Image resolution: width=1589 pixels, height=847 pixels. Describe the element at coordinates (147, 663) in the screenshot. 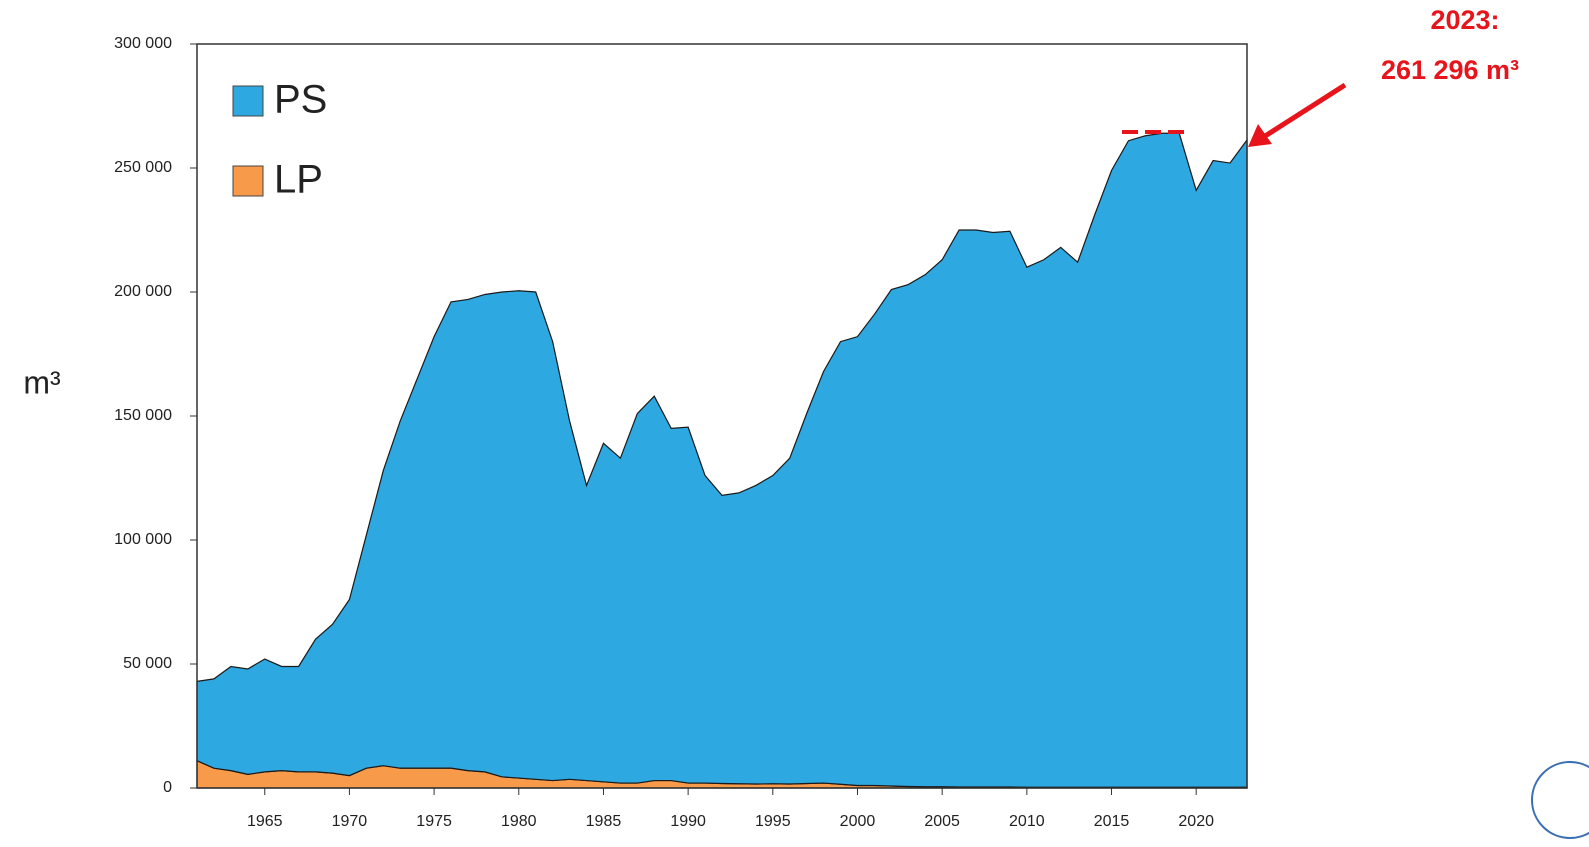

I see `y-tick-label: 50 000` at that location.